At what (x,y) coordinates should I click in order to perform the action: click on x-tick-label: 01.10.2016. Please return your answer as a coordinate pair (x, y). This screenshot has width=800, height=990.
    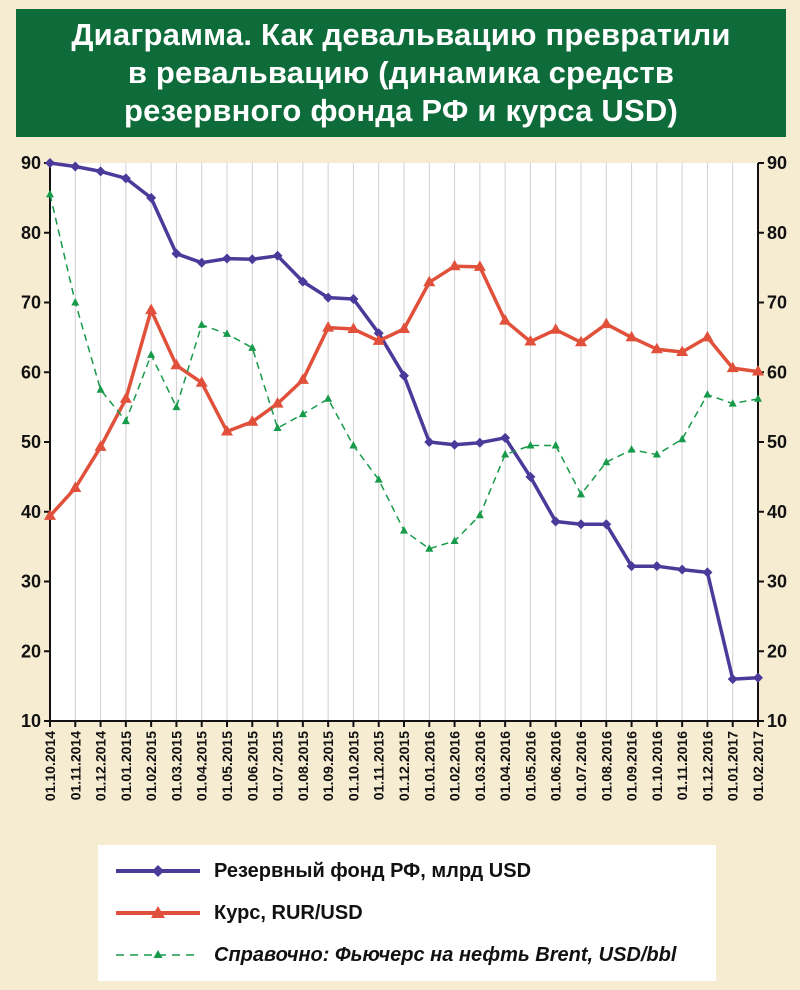
    Looking at the image, I should click on (657, 766).